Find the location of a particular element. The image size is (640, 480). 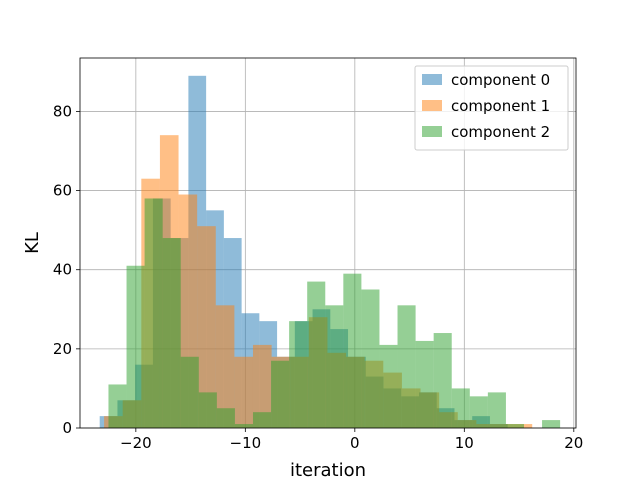

x-axis-label: iteration is located at coordinates (328, 470).